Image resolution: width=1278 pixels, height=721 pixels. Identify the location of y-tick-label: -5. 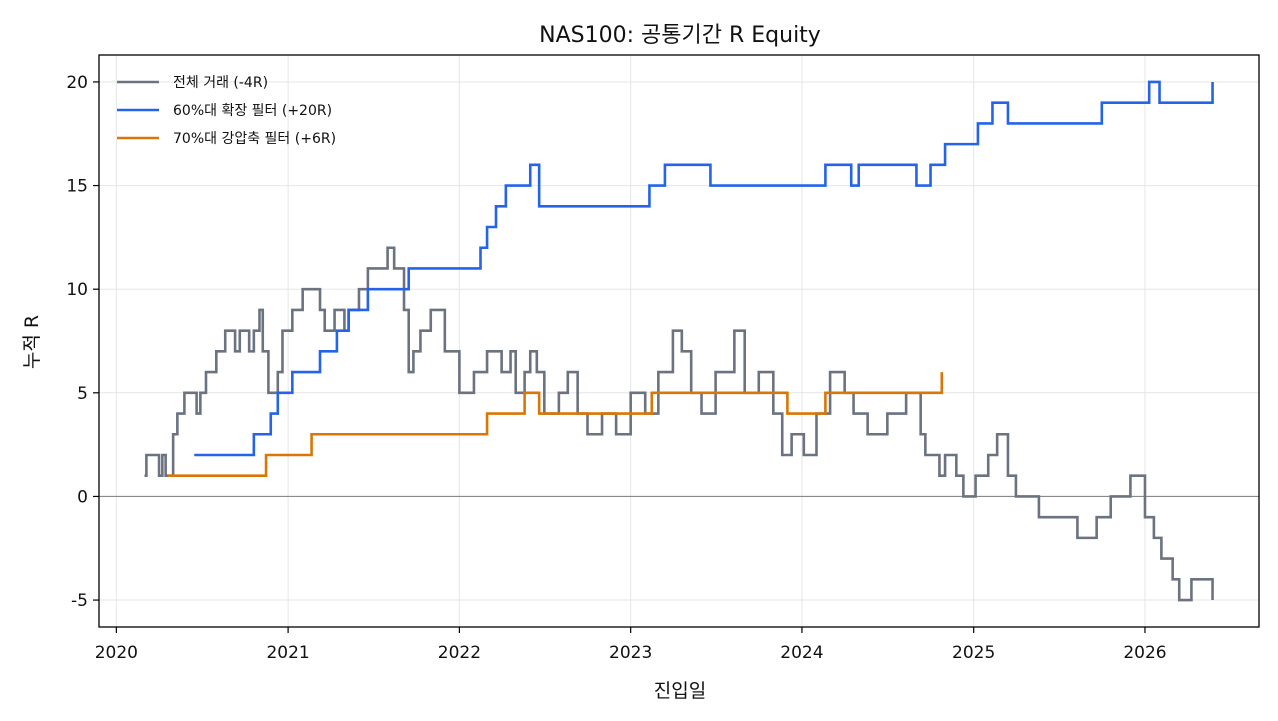
(79, 601).